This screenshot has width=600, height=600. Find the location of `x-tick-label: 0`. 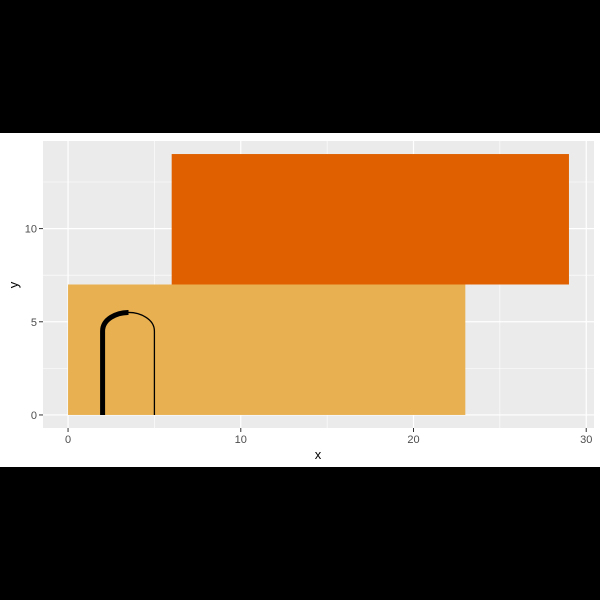

x-tick-label: 0 is located at coordinates (68, 440).